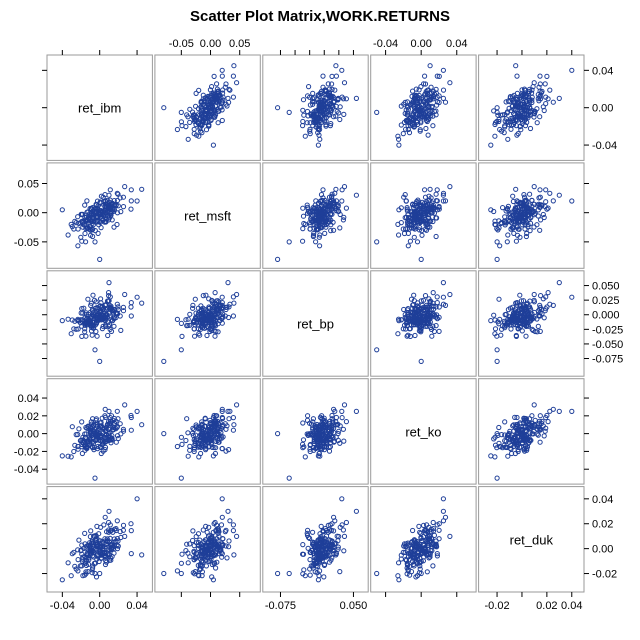 Image resolution: width=640 pixels, height=640 pixels. I want to click on tick-label: -0.050, so click(607, 345).